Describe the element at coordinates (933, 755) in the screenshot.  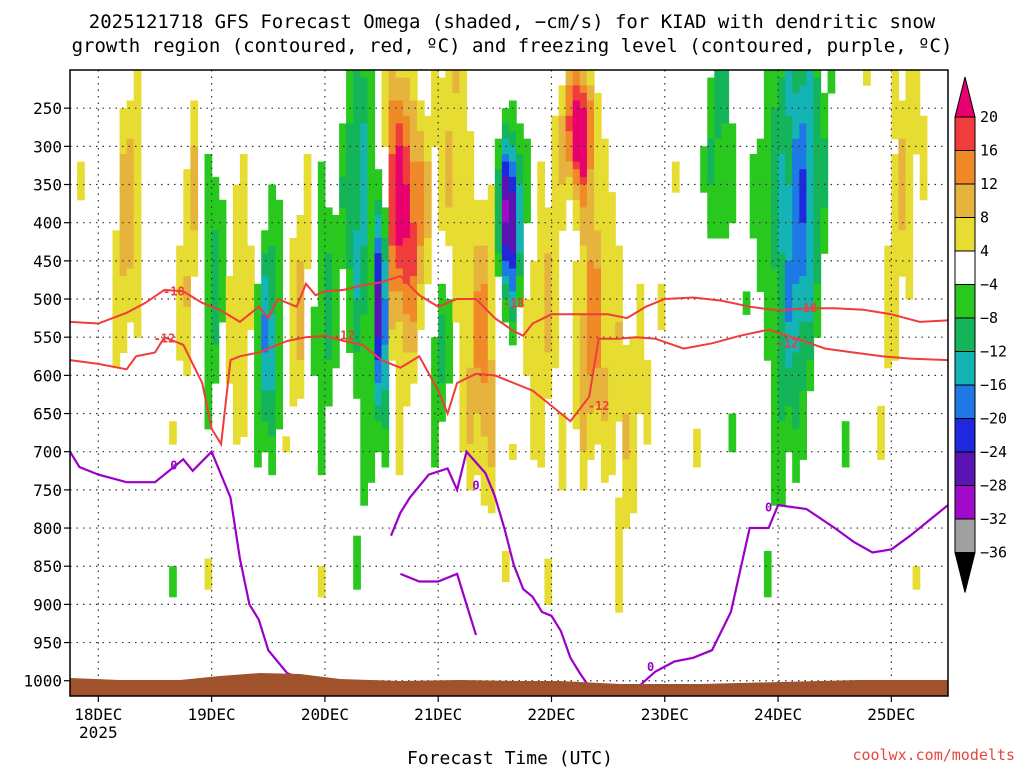
I see `credit-link: coolwx.com/modelts` at that location.